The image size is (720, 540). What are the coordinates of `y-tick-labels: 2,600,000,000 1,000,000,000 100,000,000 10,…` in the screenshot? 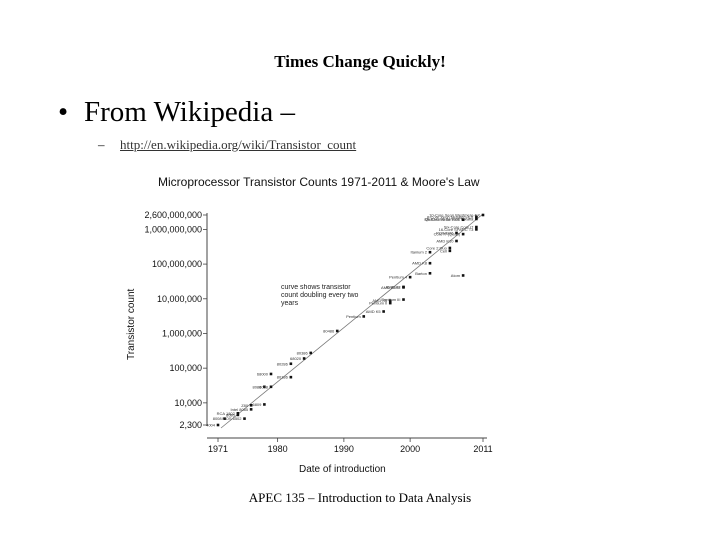 It's located at (175, 320).